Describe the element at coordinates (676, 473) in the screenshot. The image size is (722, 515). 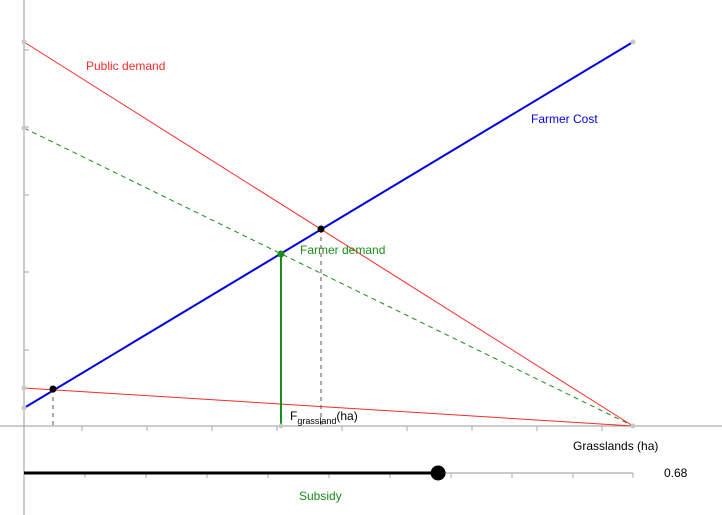
I see `slider-value: 0.68` at that location.